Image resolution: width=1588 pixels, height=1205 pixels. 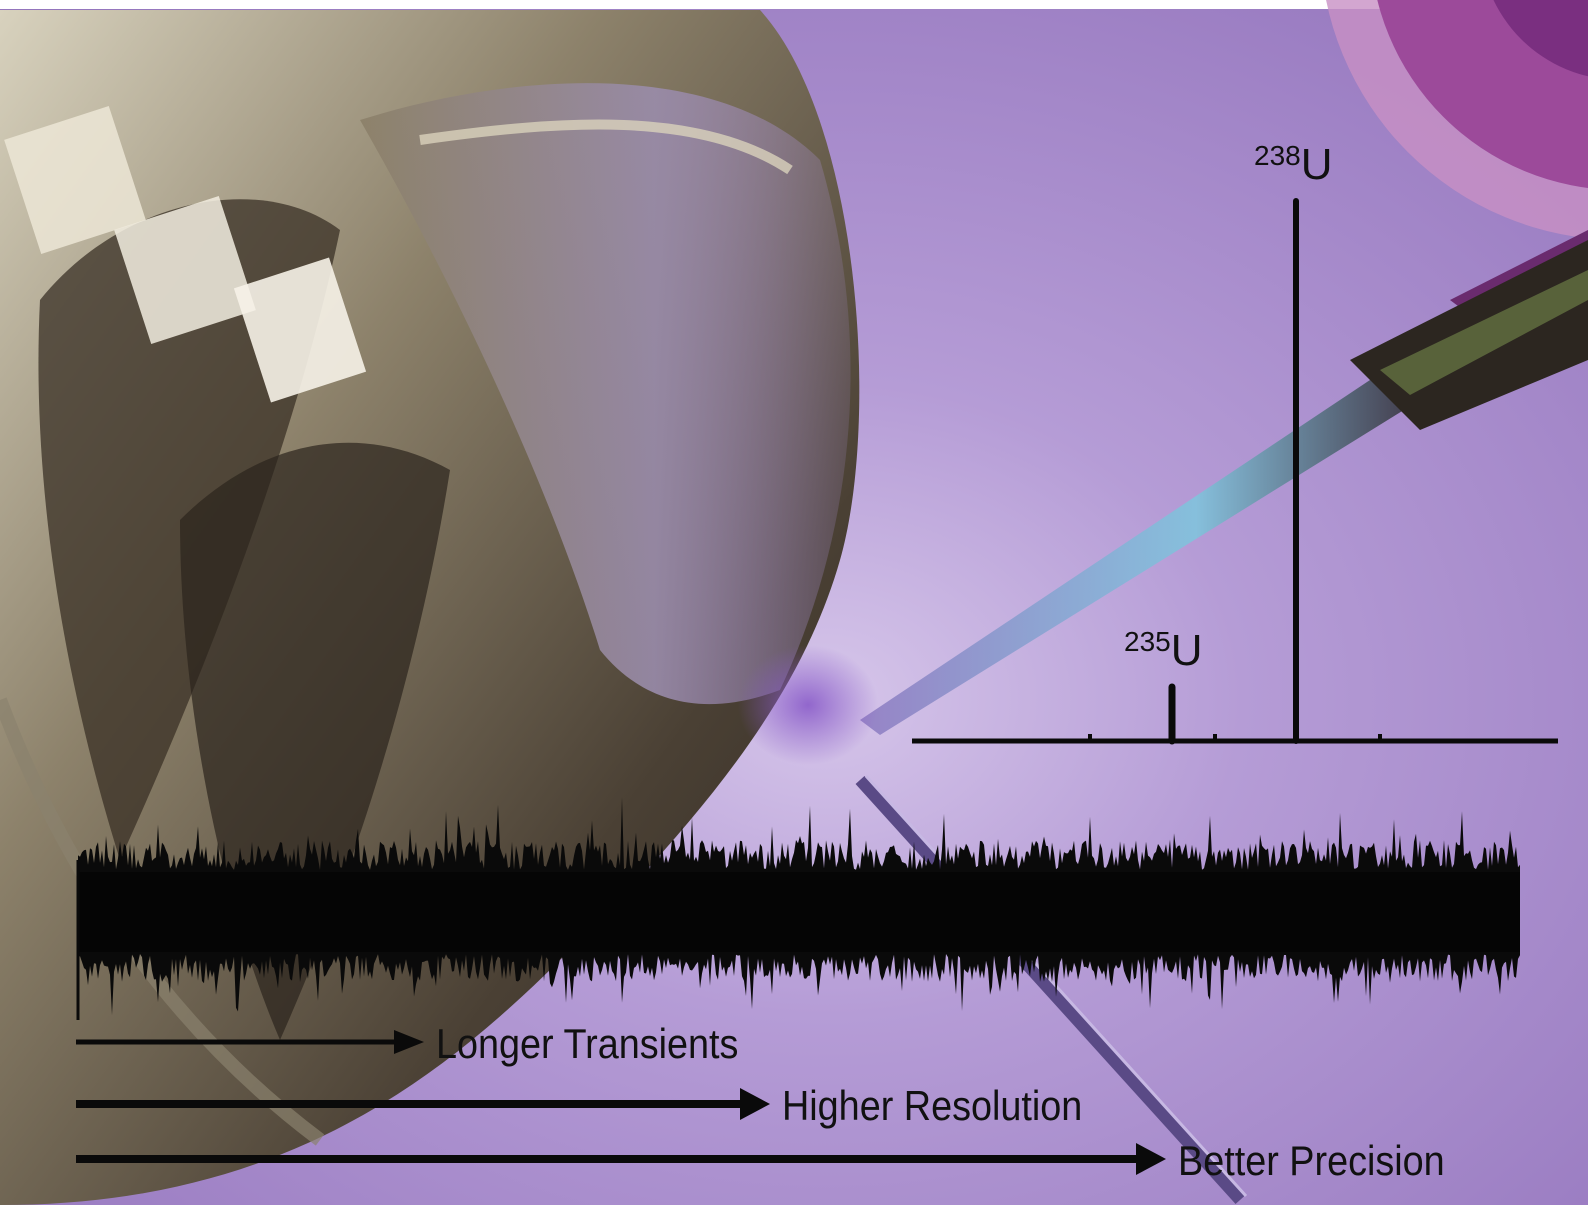 I want to click on arrow-label: Longer Transients, so click(x=587, y=1044).